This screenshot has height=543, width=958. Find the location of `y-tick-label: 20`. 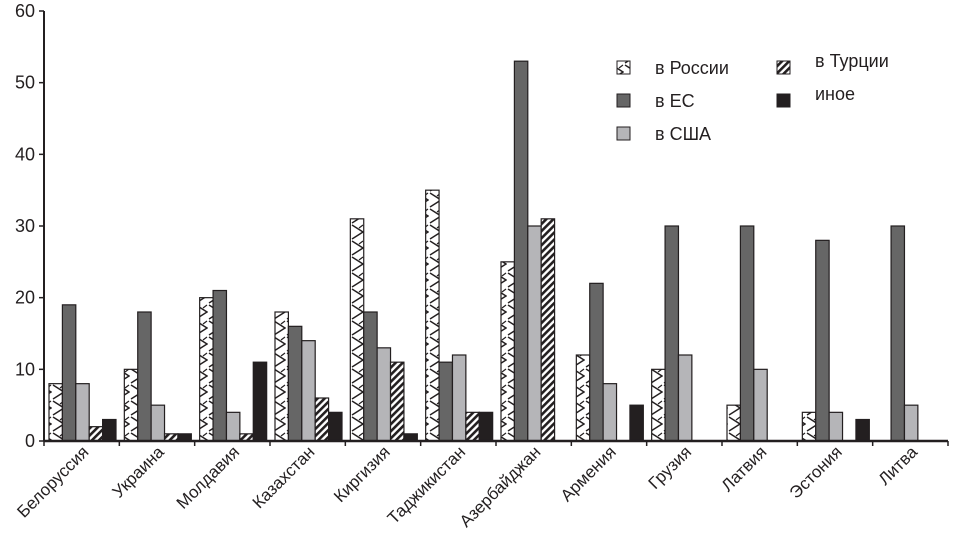

y-tick-label: 20 is located at coordinates (25, 298).